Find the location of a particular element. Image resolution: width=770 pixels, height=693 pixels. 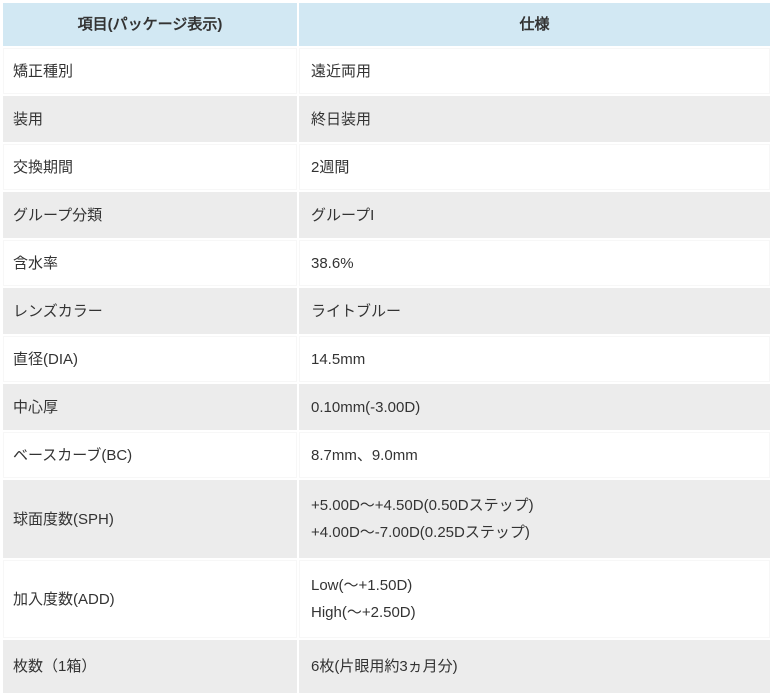

row-value: グループI is located at coordinates (534, 215).